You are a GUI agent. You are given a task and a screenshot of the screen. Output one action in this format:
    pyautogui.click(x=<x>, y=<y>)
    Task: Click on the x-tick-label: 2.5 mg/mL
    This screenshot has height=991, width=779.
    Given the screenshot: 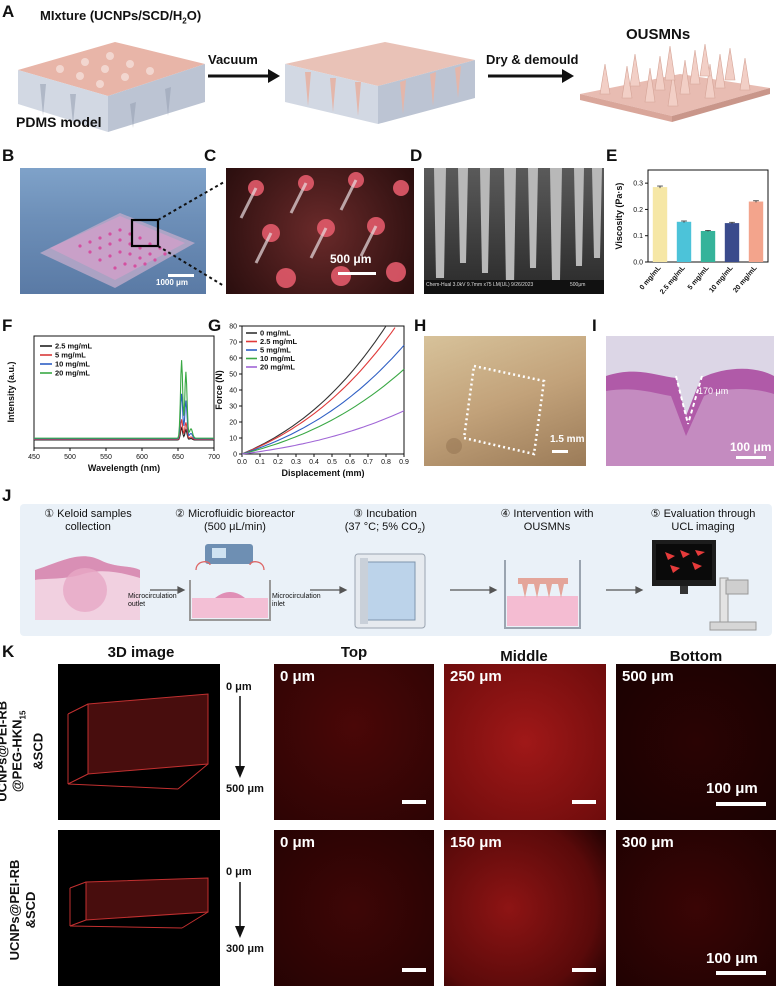 What is the action you would take?
    pyautogui.click(x=673, y=280)
    